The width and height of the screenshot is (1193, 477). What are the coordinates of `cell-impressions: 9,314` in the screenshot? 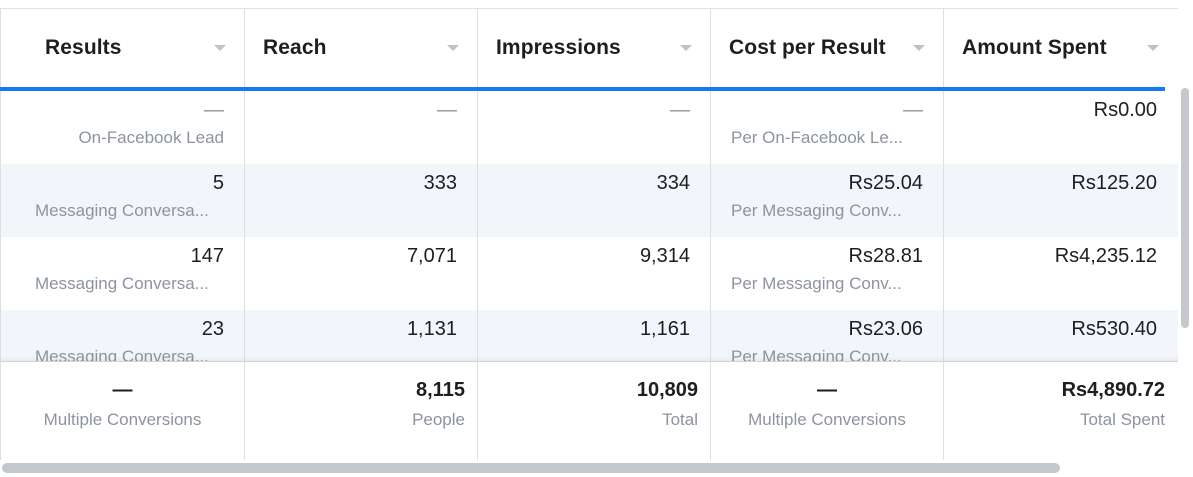 It's located at (594, 273).